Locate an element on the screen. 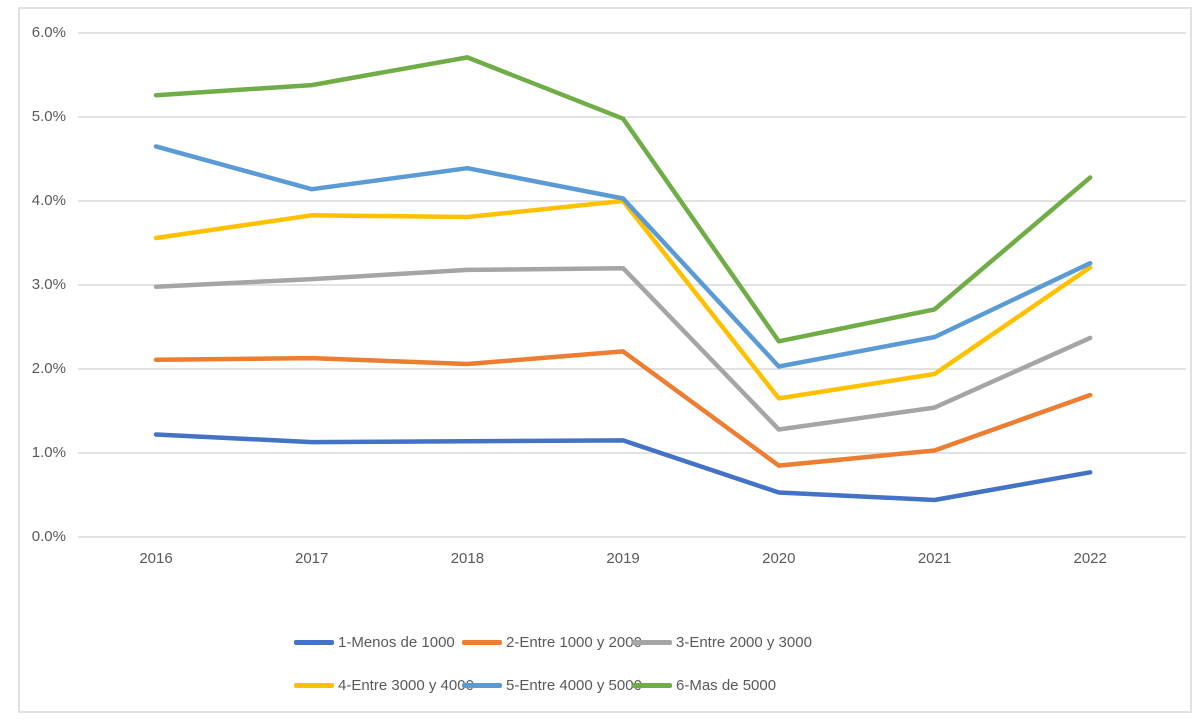 This screenshot has width=1200, height=727. y-axis-tick-label: 6.0% is located at coordinates (48, 32).